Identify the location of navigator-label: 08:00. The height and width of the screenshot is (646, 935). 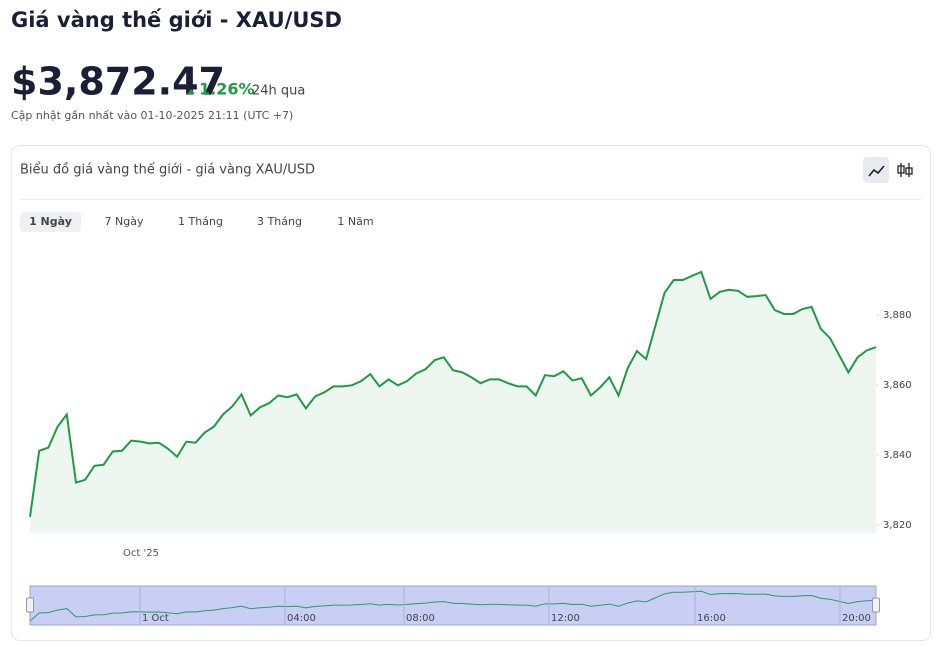
(420, 618).